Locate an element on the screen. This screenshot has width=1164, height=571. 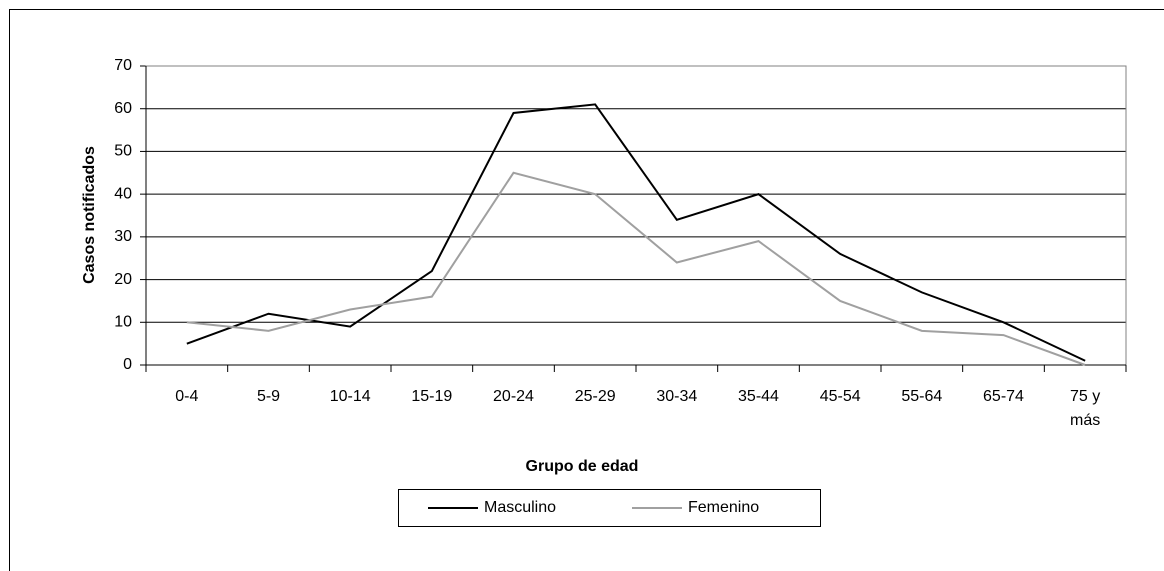
legend-label: Femenino is located at coordinates (723, 507).